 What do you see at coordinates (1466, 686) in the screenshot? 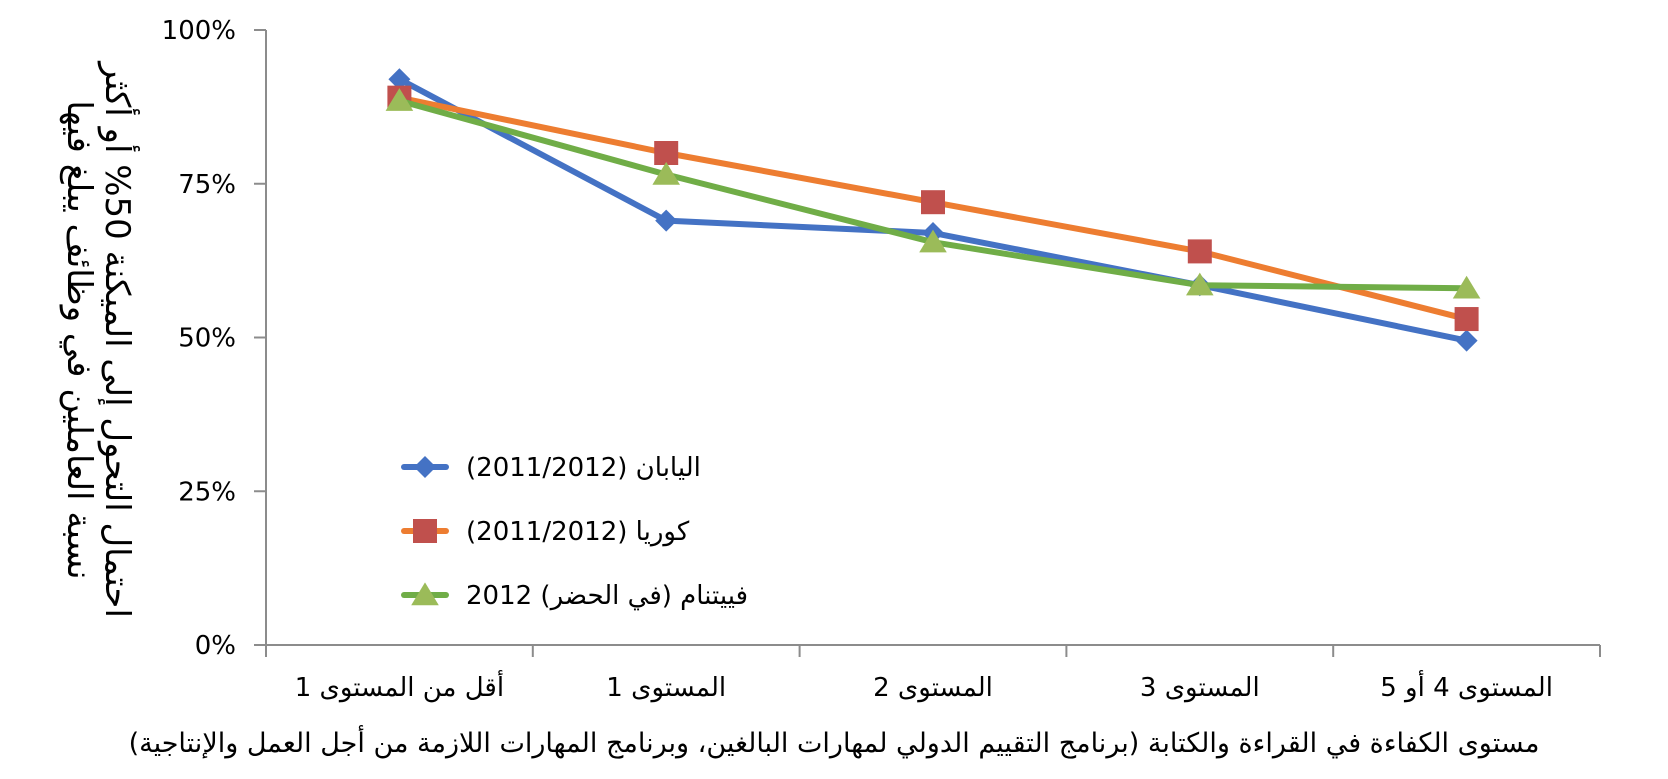
I see `x-tick-label: المستوى 4 أو 5` at bounding box center [1466, 686].